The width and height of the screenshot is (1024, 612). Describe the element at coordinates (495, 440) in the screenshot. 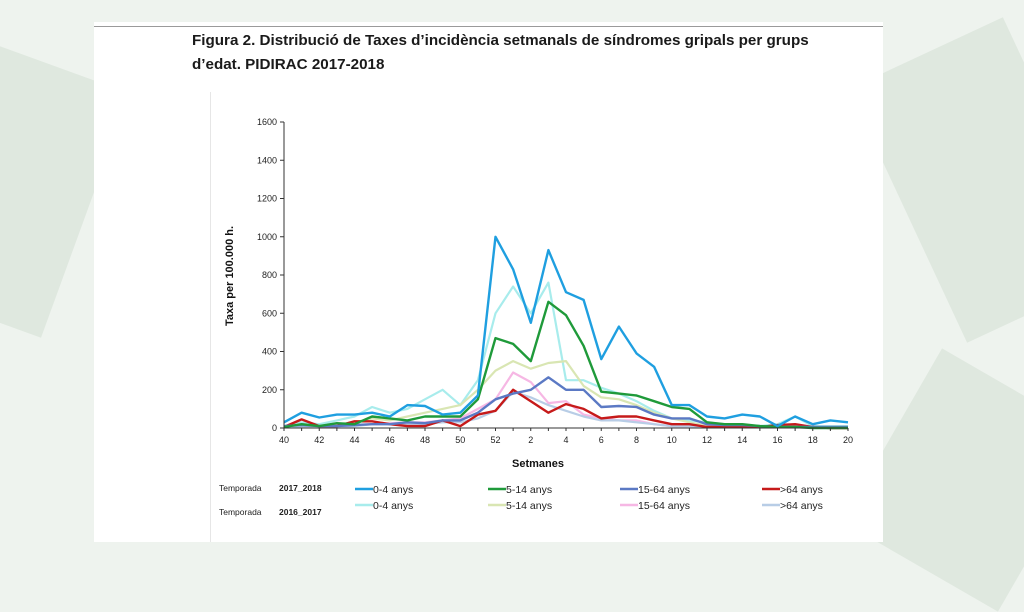

I see `x-tick-label: 52` at that location.